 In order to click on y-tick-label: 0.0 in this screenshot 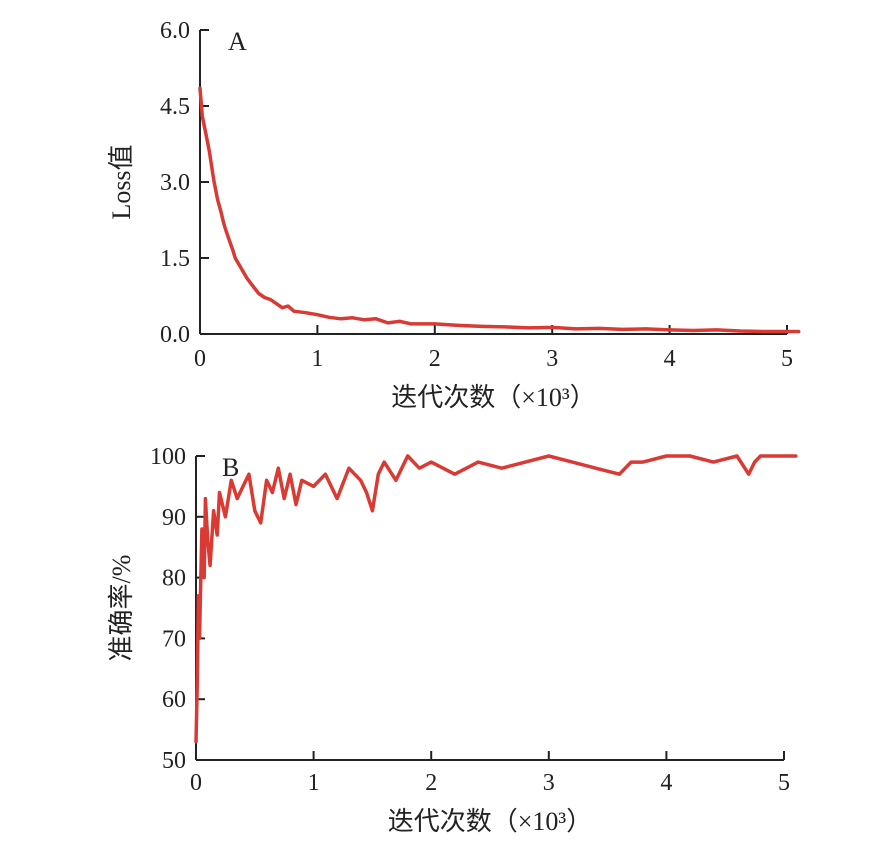, I will do `click(175, 335)`.